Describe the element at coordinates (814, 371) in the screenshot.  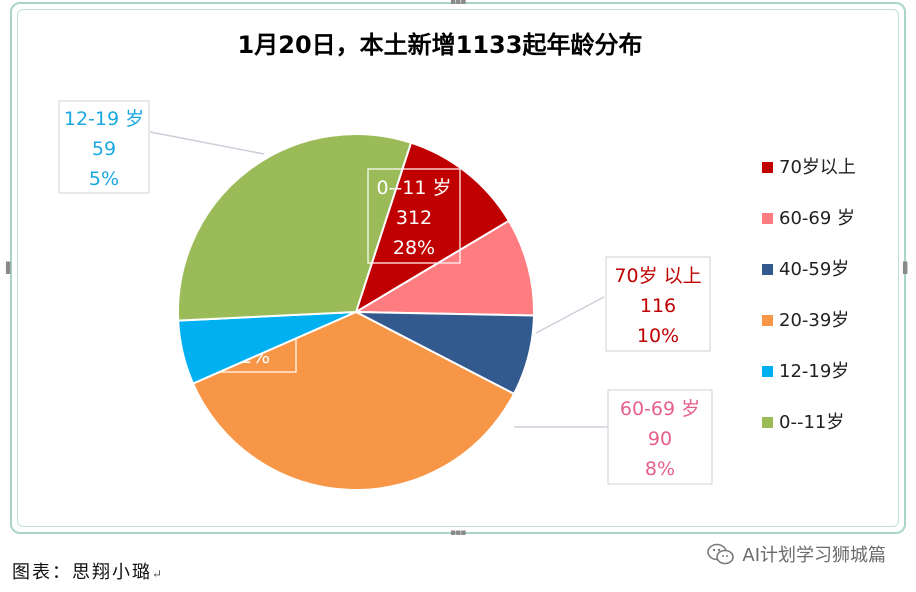
I see `legend-label: 12-19岁` at that location.